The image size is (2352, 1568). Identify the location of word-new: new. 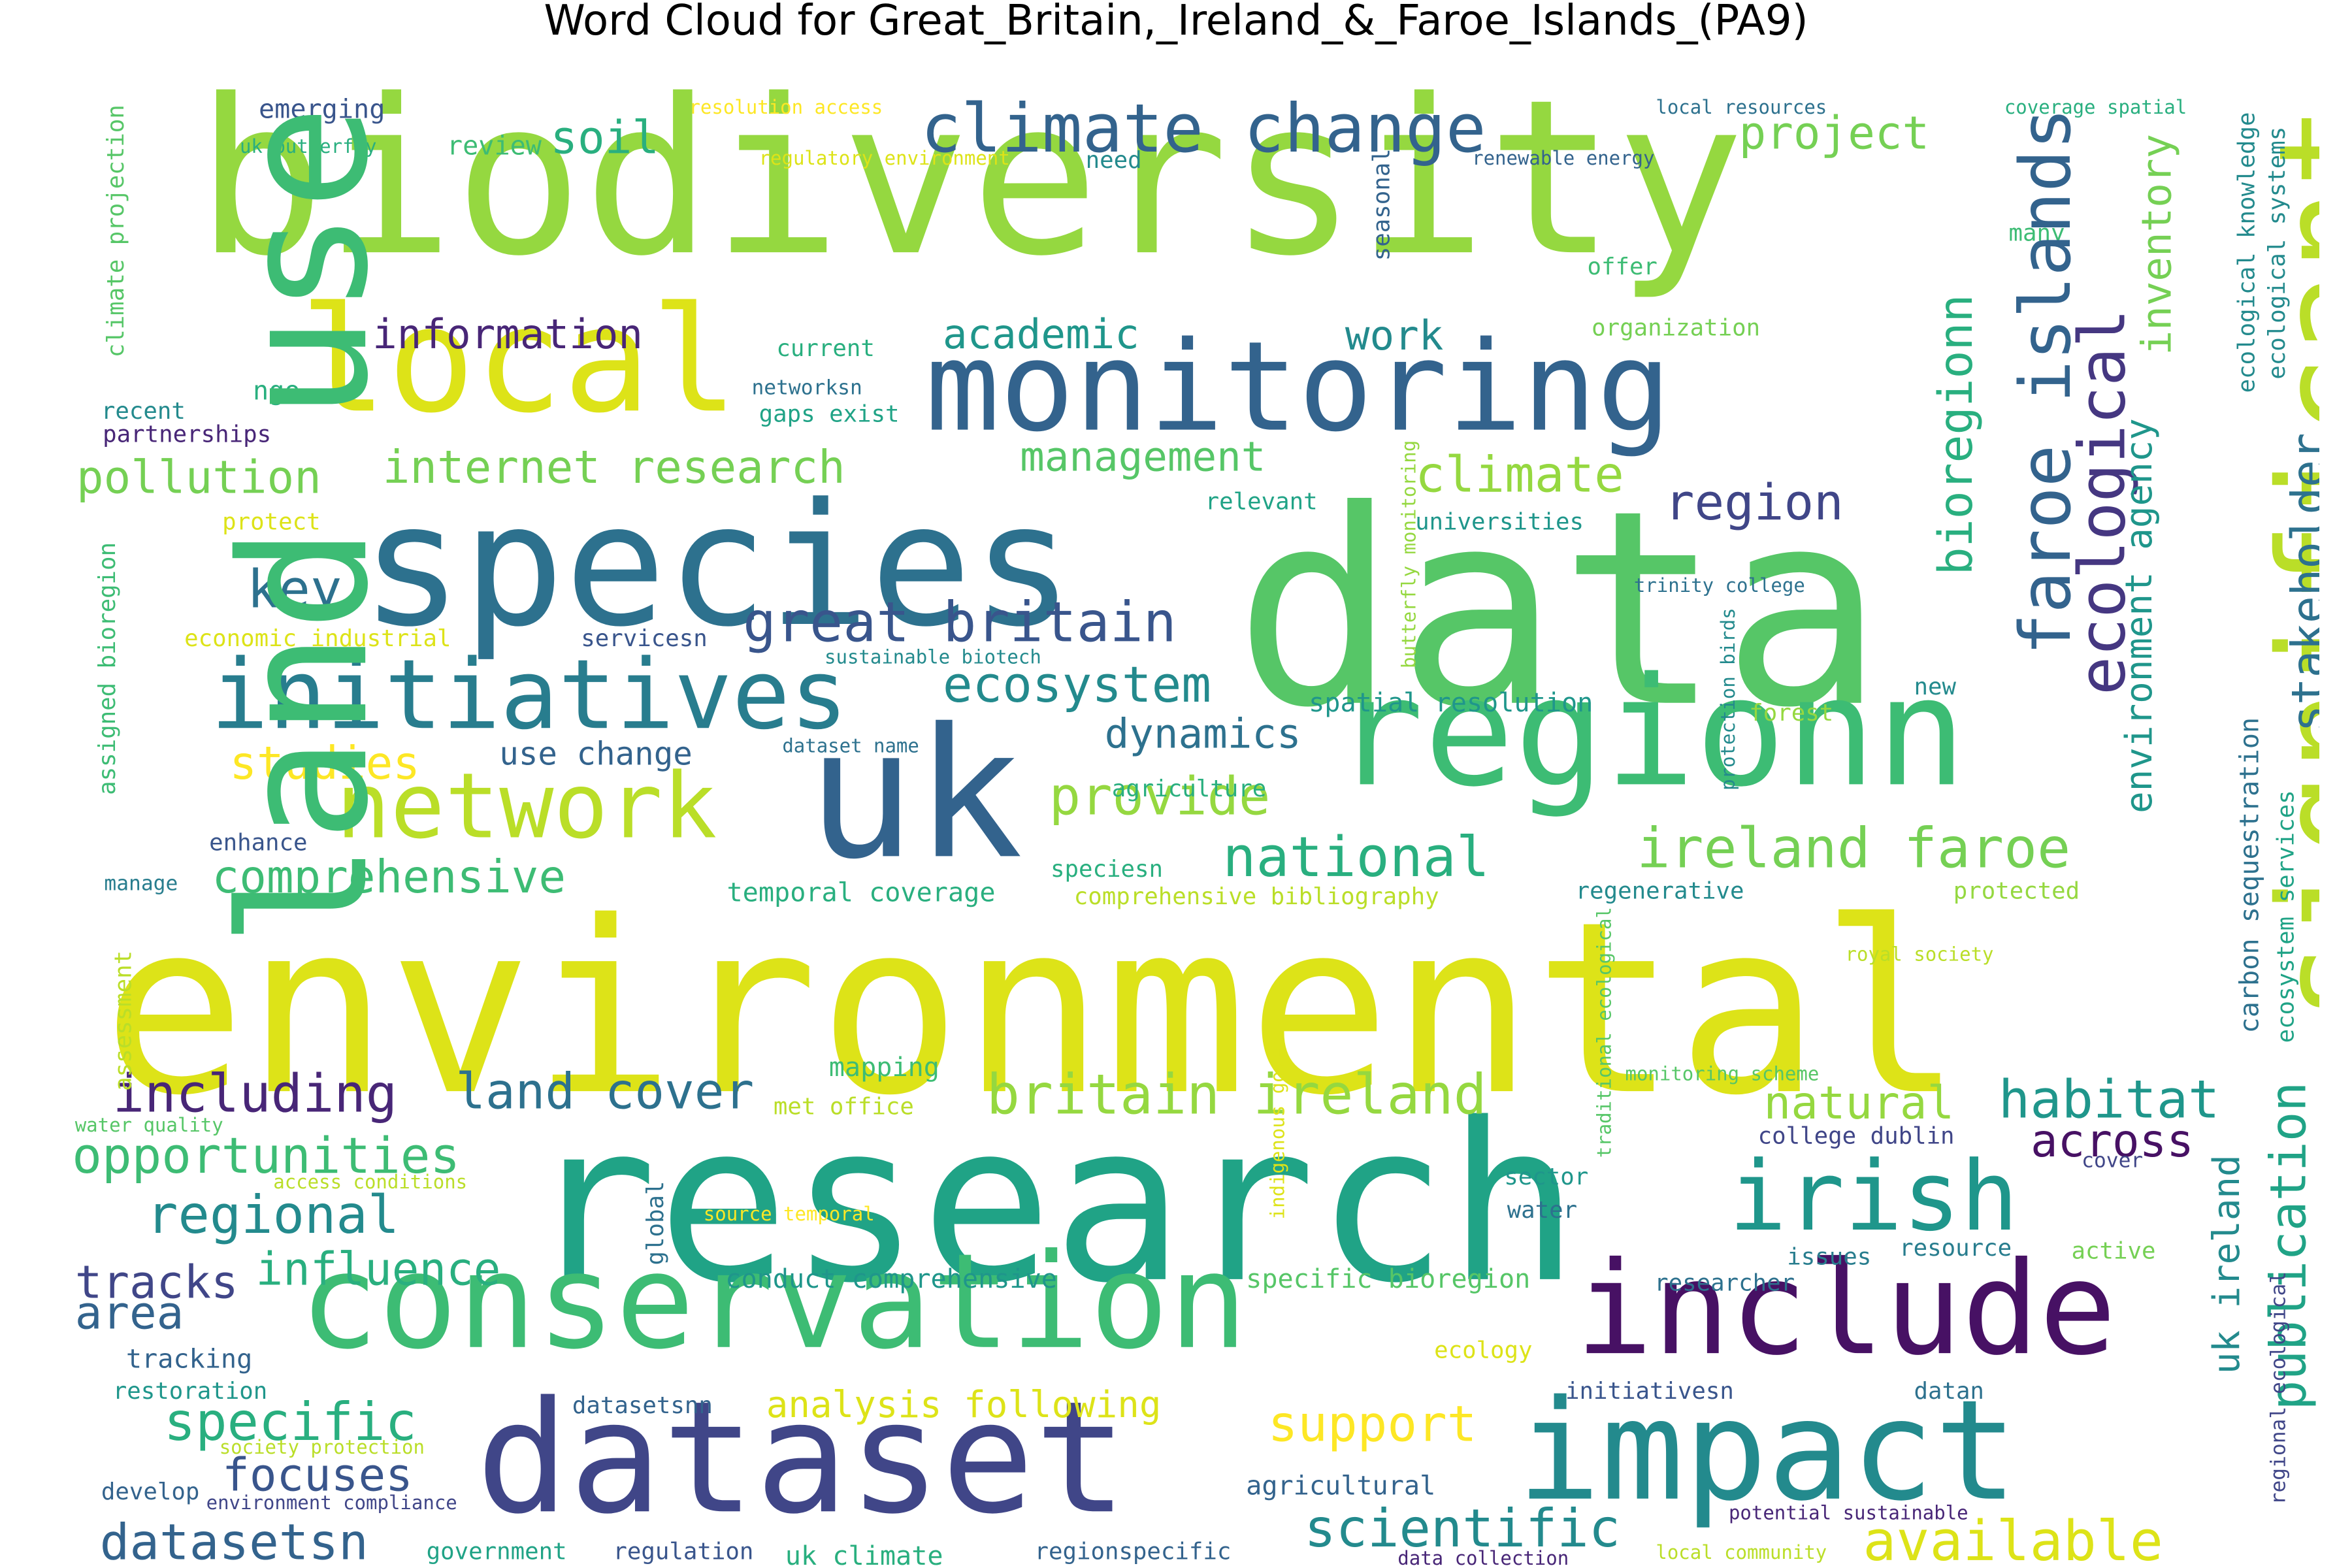
(1935, 687).